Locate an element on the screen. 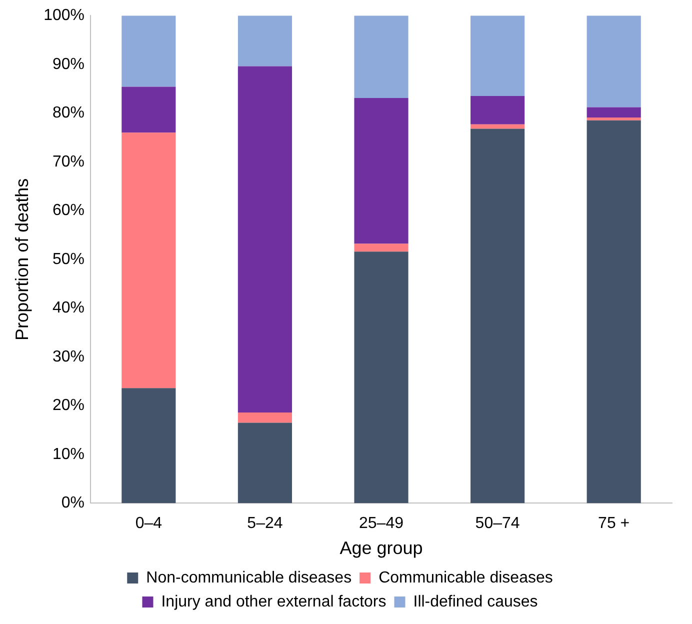  legend-label: Injury and other external factors is located at coordinates (273, 601).